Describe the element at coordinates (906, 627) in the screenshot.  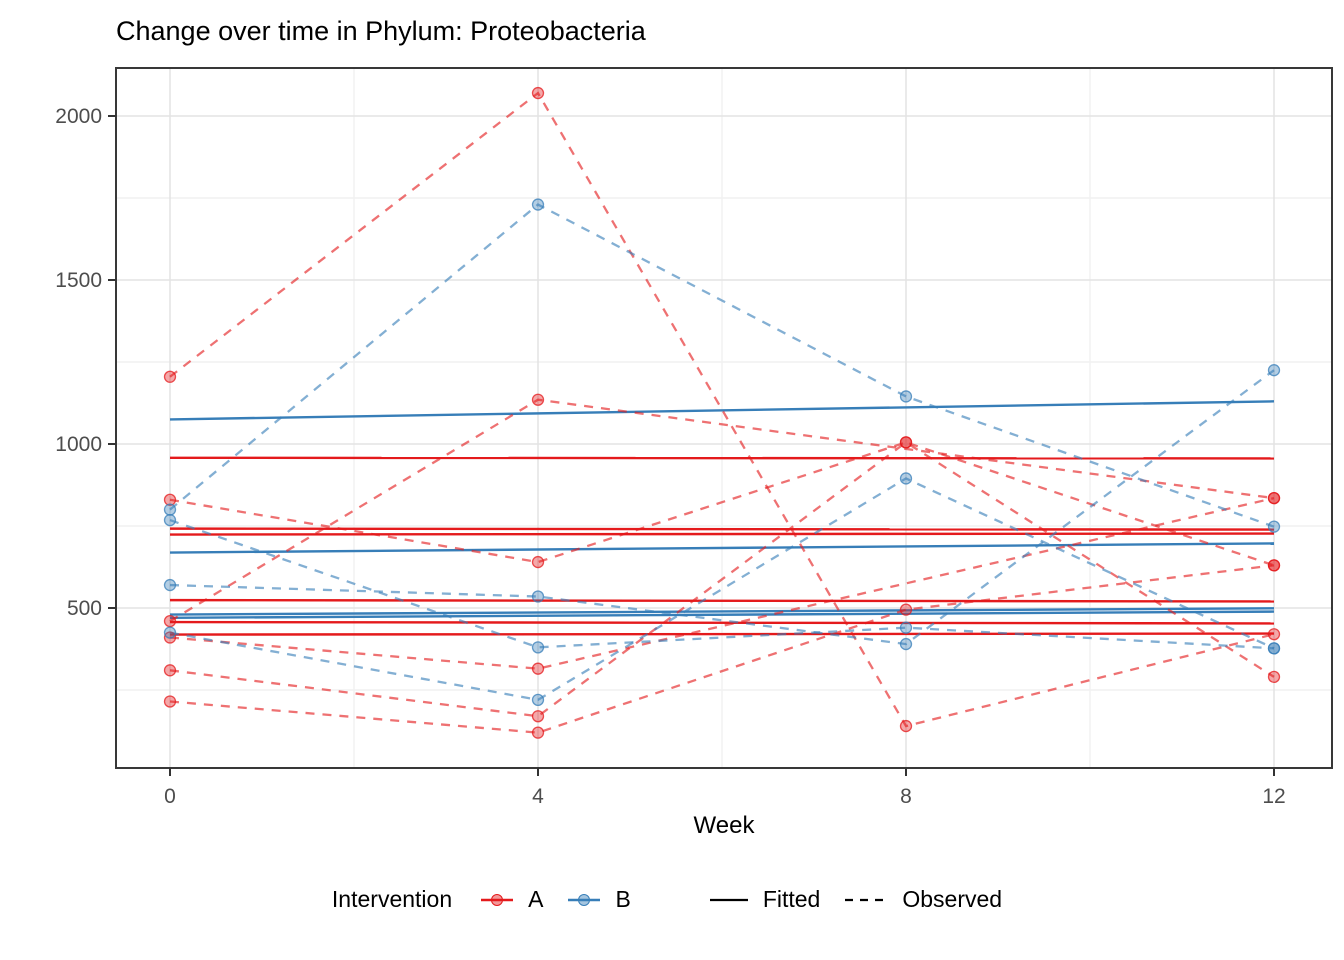
I see `observed-point-b2-w8` at that location.